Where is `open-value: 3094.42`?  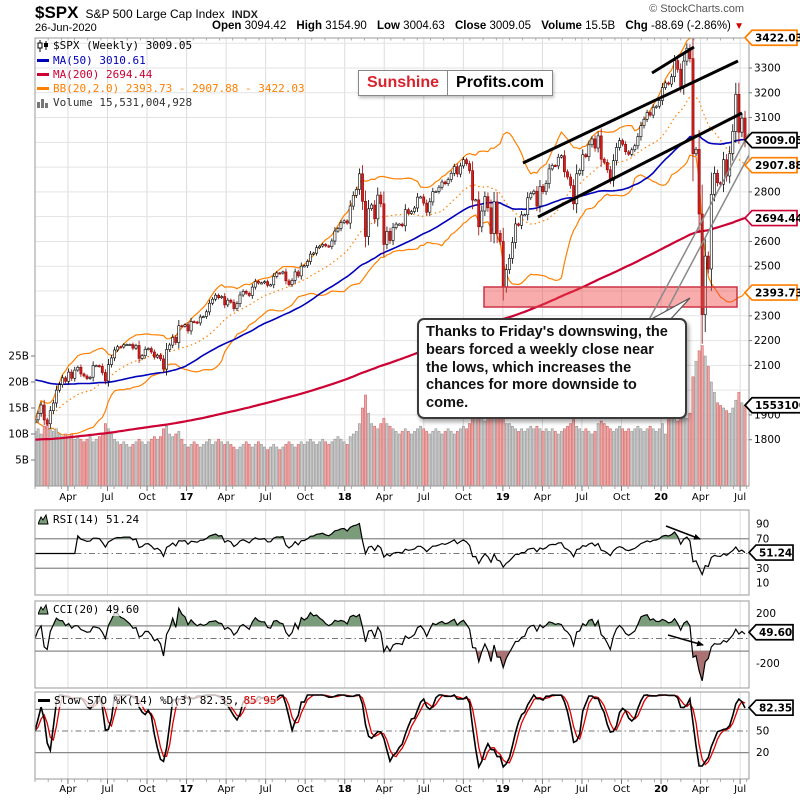 open-value: 3094.42 is located at coordinates (265, 26).